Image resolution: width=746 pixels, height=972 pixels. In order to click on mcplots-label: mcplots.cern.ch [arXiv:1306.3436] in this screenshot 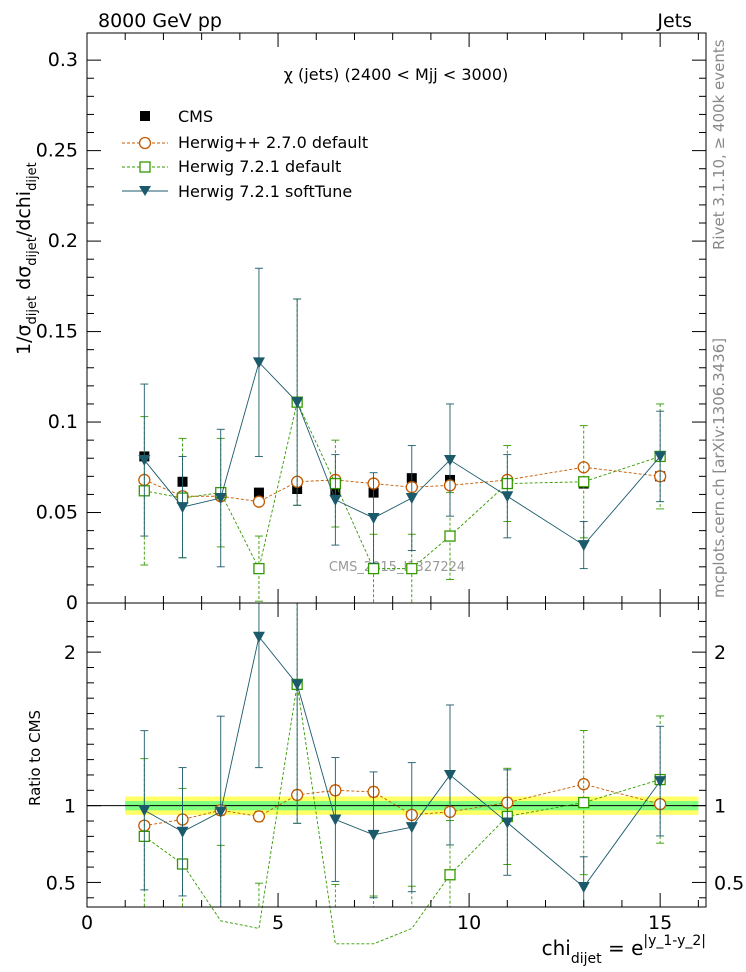, I will do `click(719, 468)`.